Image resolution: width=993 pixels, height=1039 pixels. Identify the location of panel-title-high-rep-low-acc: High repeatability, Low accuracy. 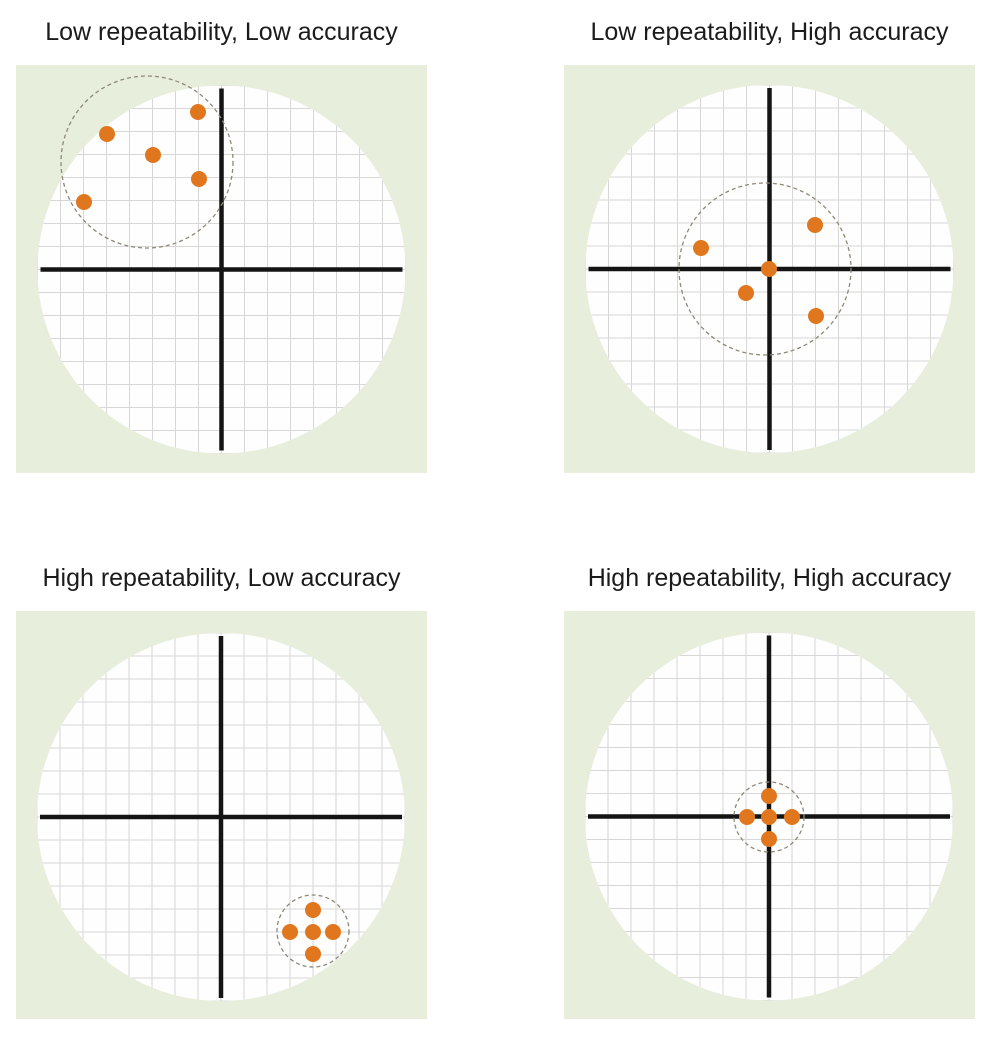
(221, 578).